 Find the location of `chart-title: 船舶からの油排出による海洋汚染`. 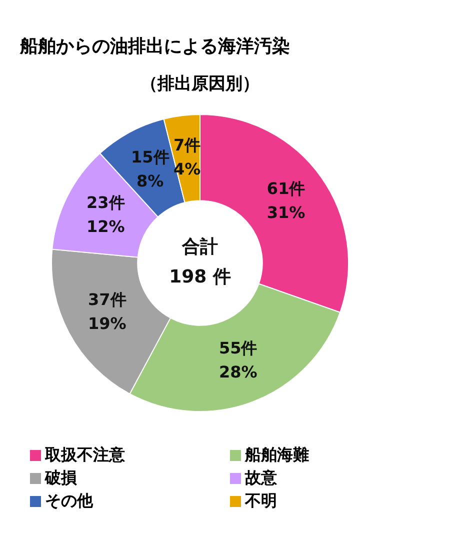

chart-title: 船舶からの油排出による海洋汚染 is located at coordinates (155, 46).